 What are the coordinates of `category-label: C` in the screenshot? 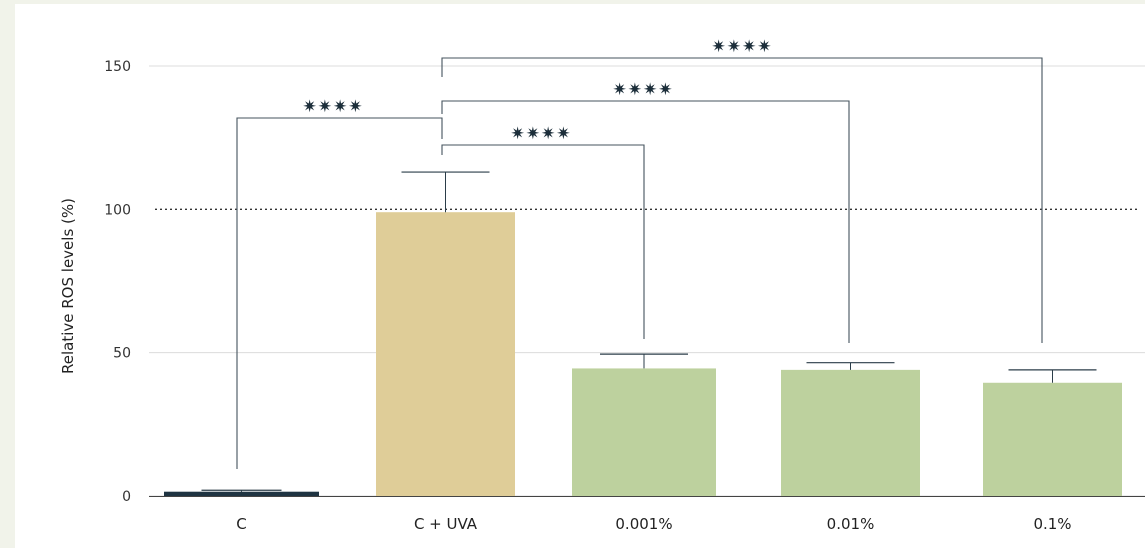 It's located at (241, 524).